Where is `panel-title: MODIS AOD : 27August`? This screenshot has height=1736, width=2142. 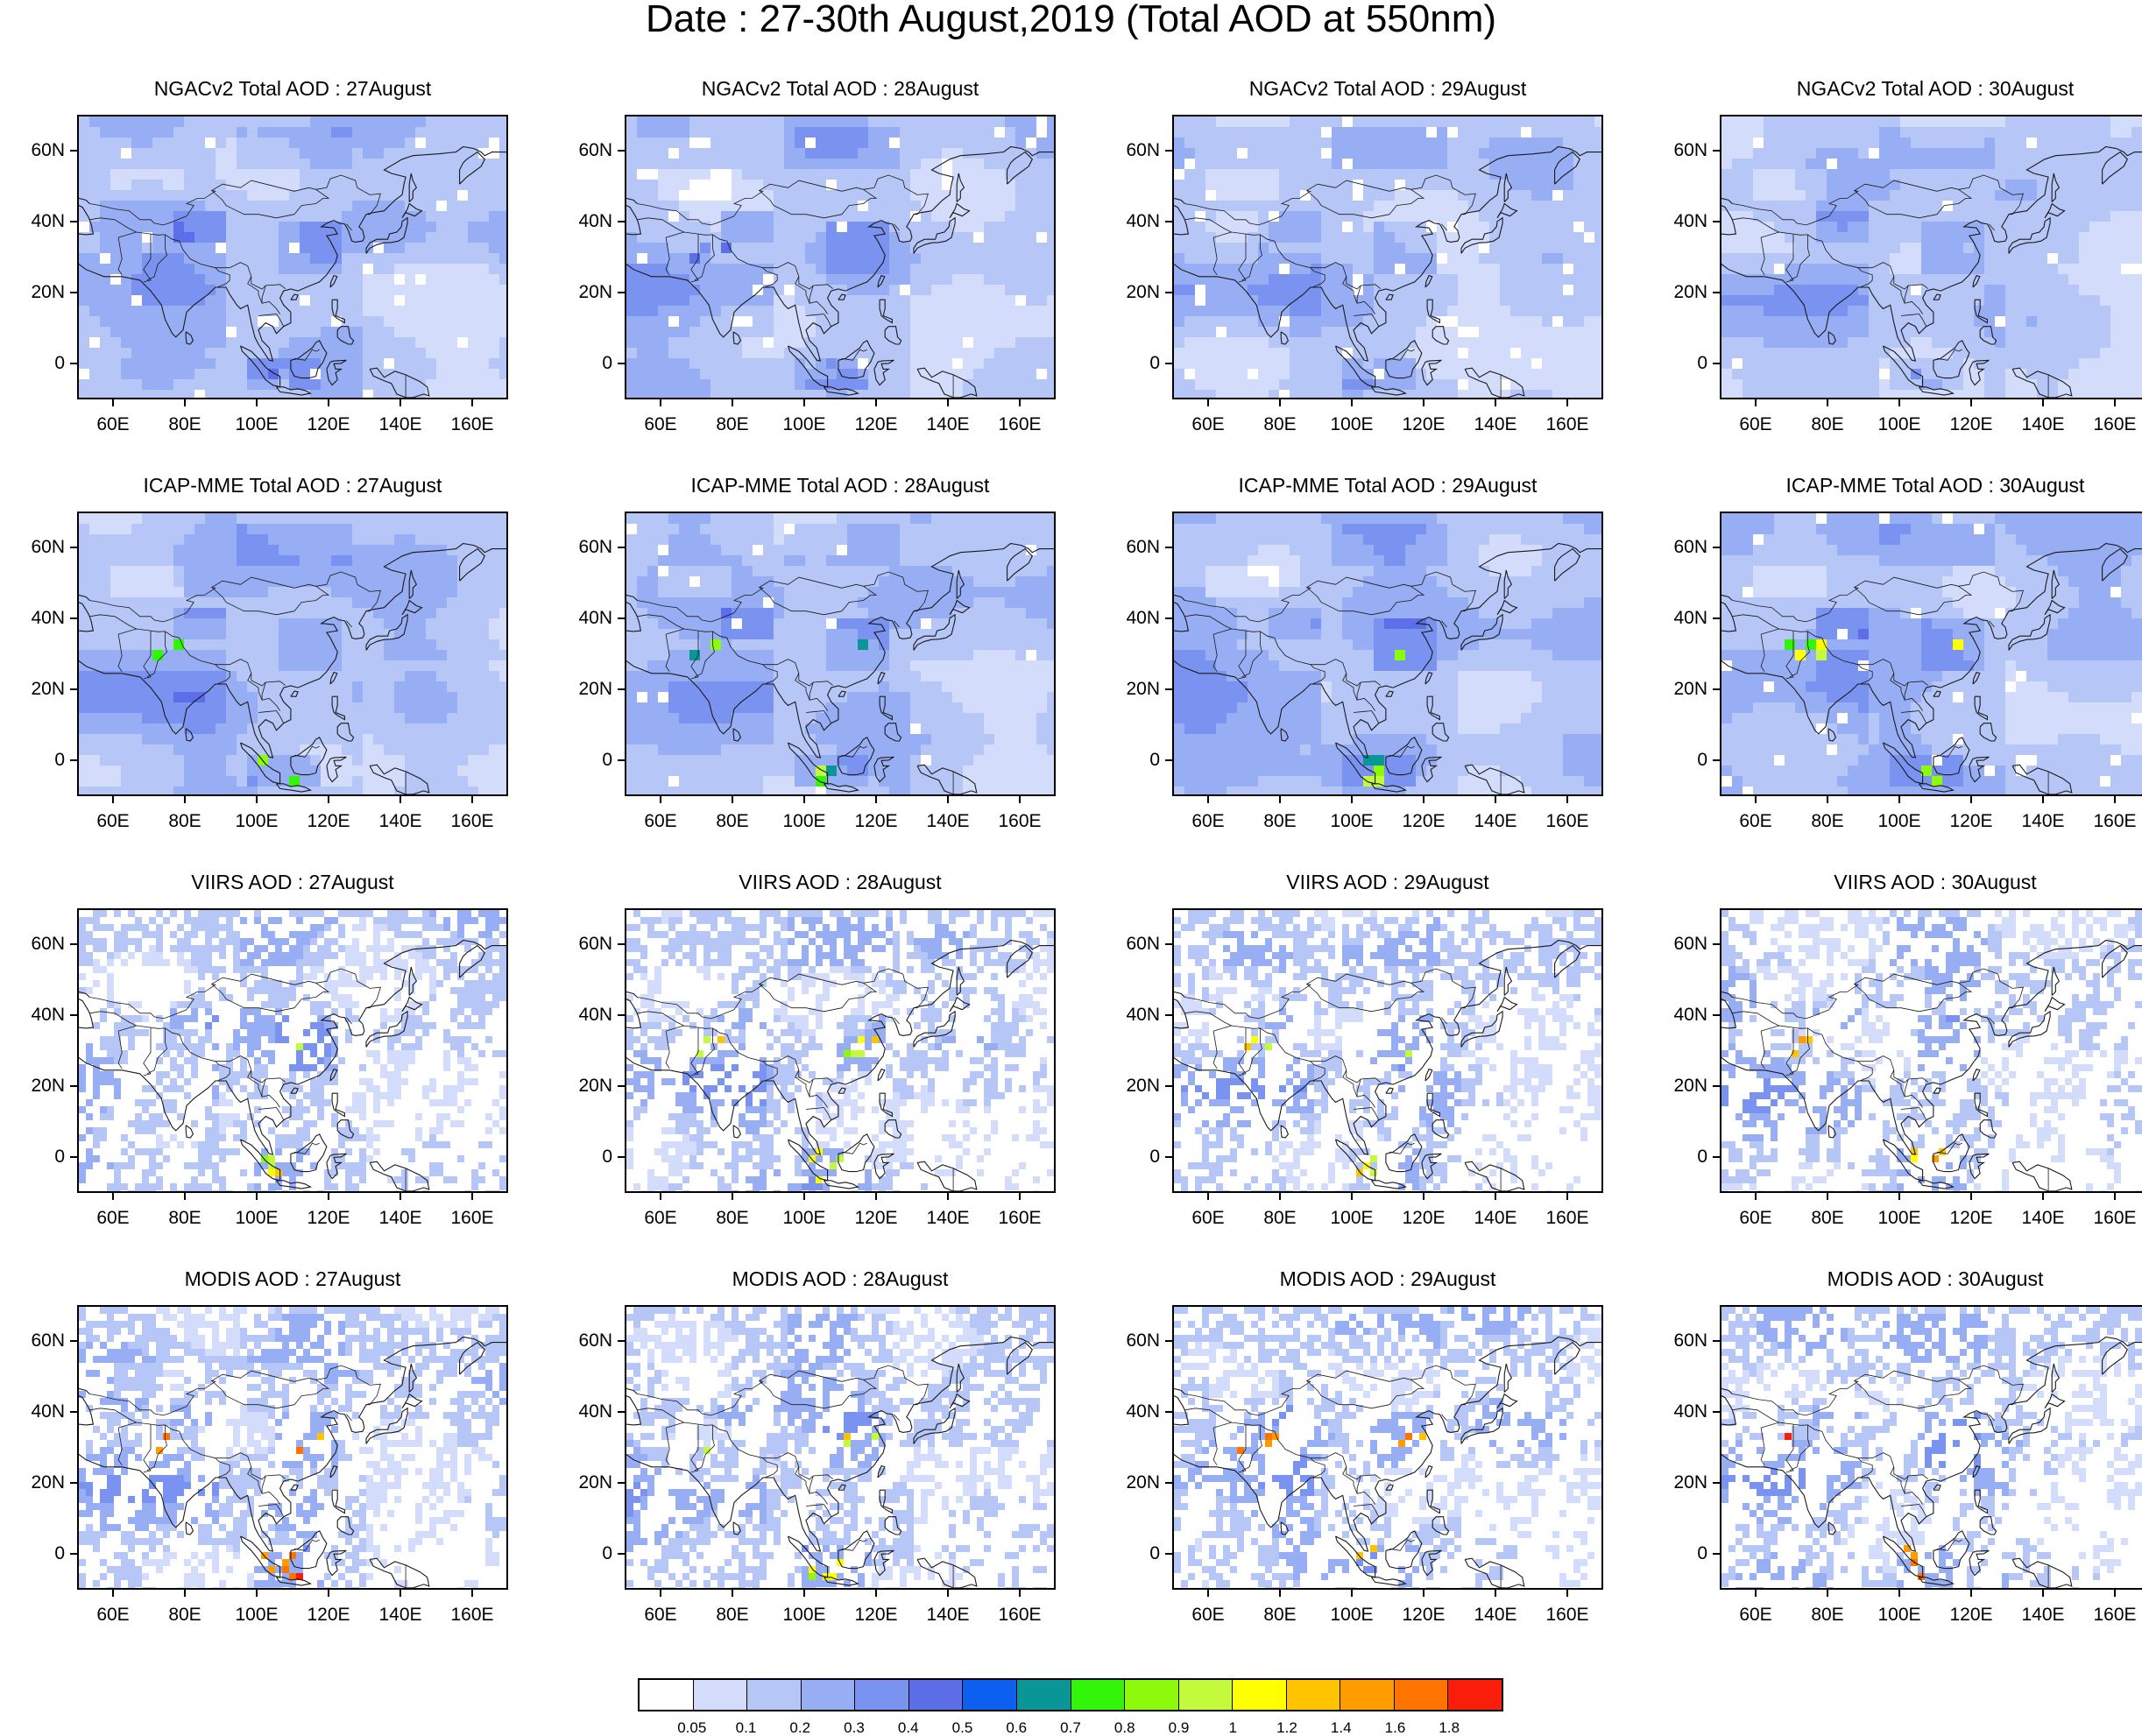 panel-title: MODIS AOD : 27August is located at coordinates (292, 1278).